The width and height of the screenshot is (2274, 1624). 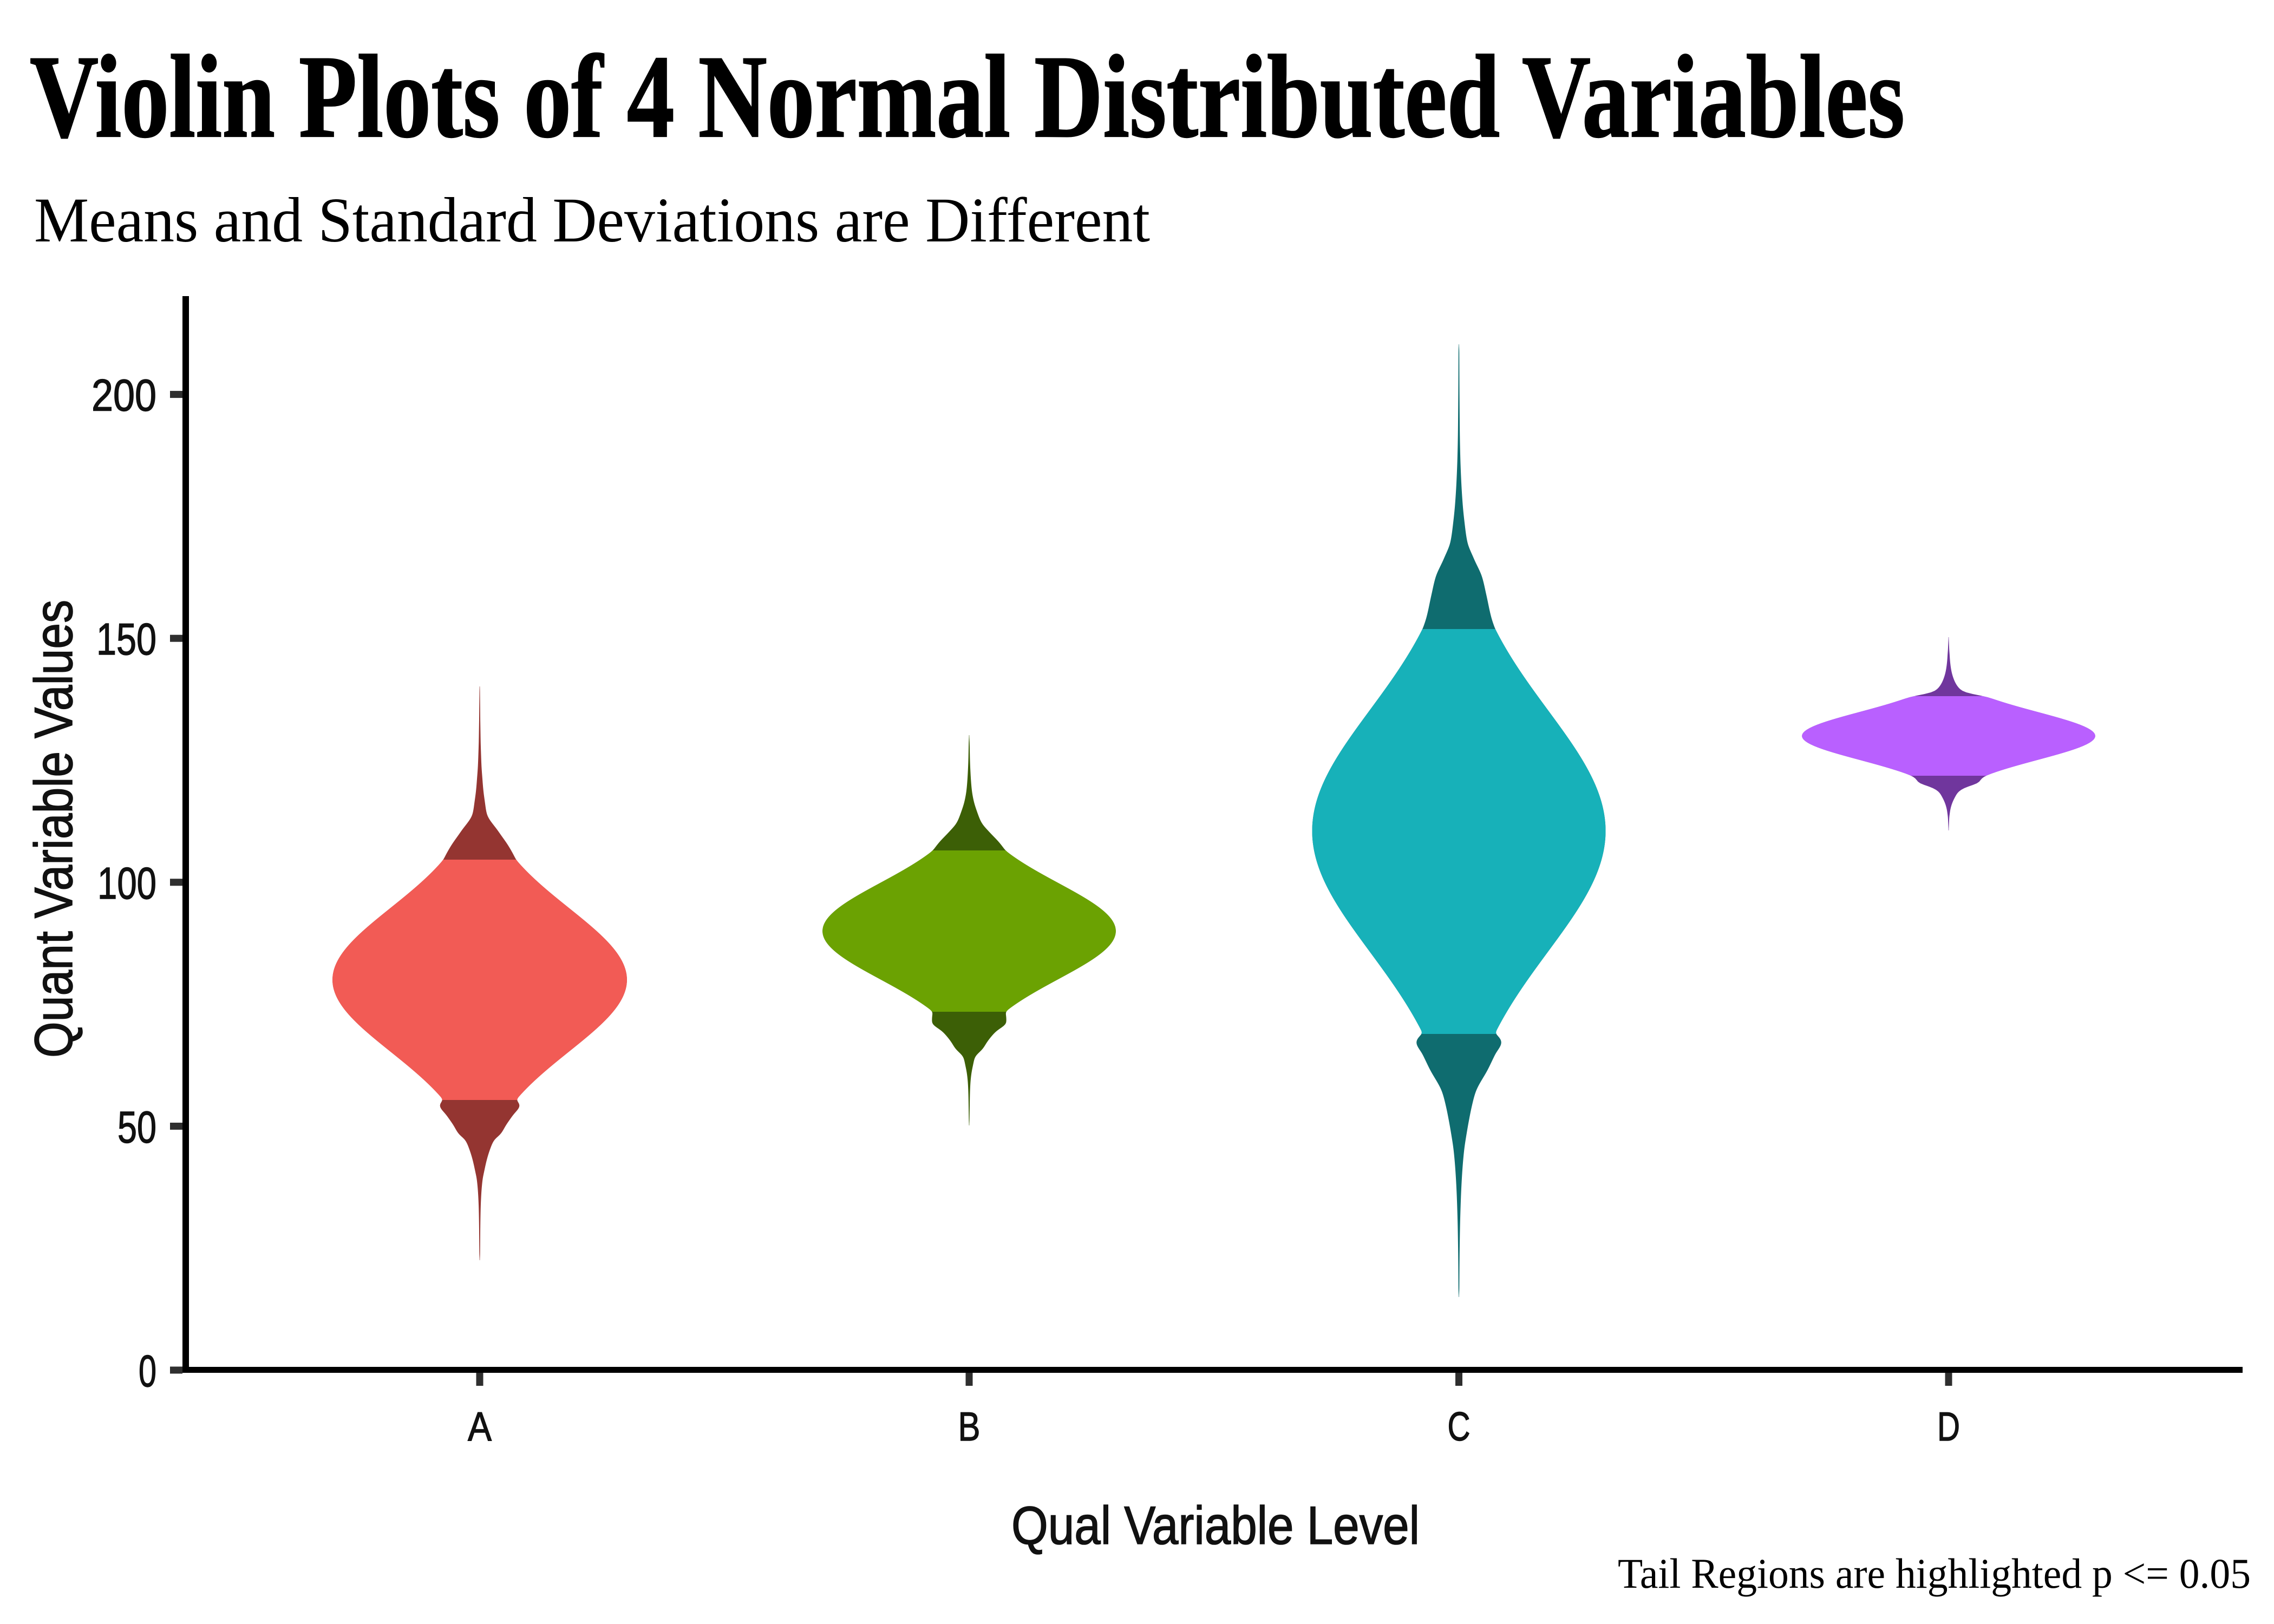 What do you see at coordinates (148, 1371) in the screenshot?
I see `svg-text: 0` at bounding box center [148, 1371].